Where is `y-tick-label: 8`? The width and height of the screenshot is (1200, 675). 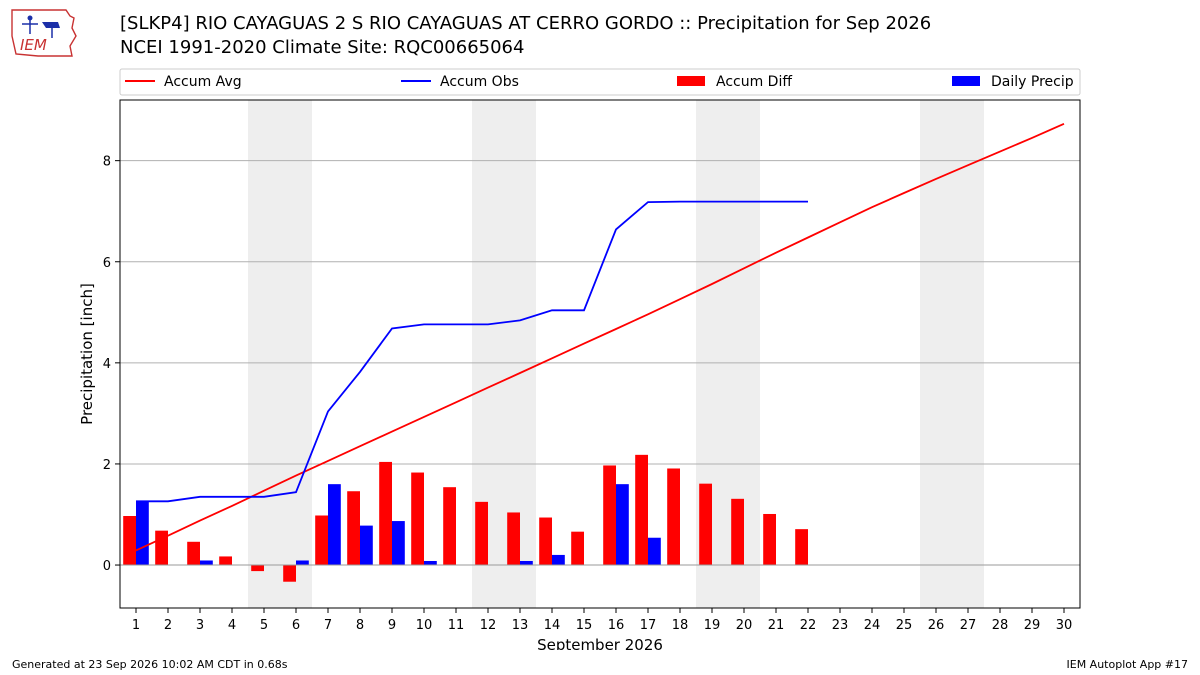
y-tick-label: 8 is located at coordinates (107, 162).